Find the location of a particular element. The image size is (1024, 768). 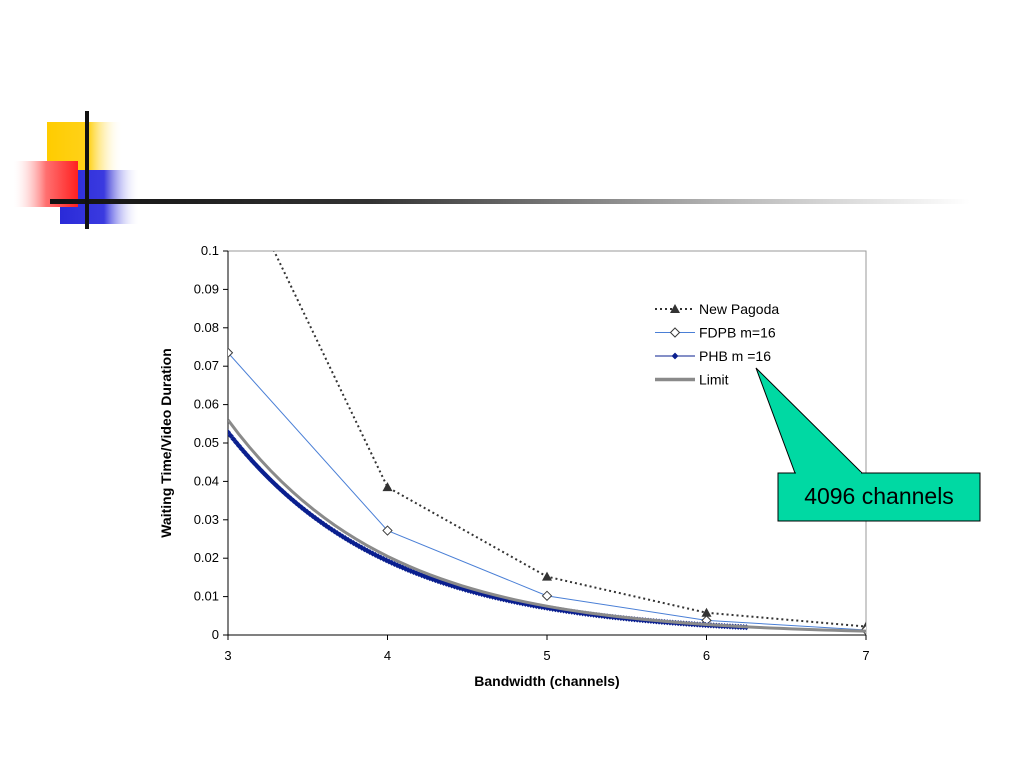

legend-item: PHB m =16 is located at coordinates (713, 356).